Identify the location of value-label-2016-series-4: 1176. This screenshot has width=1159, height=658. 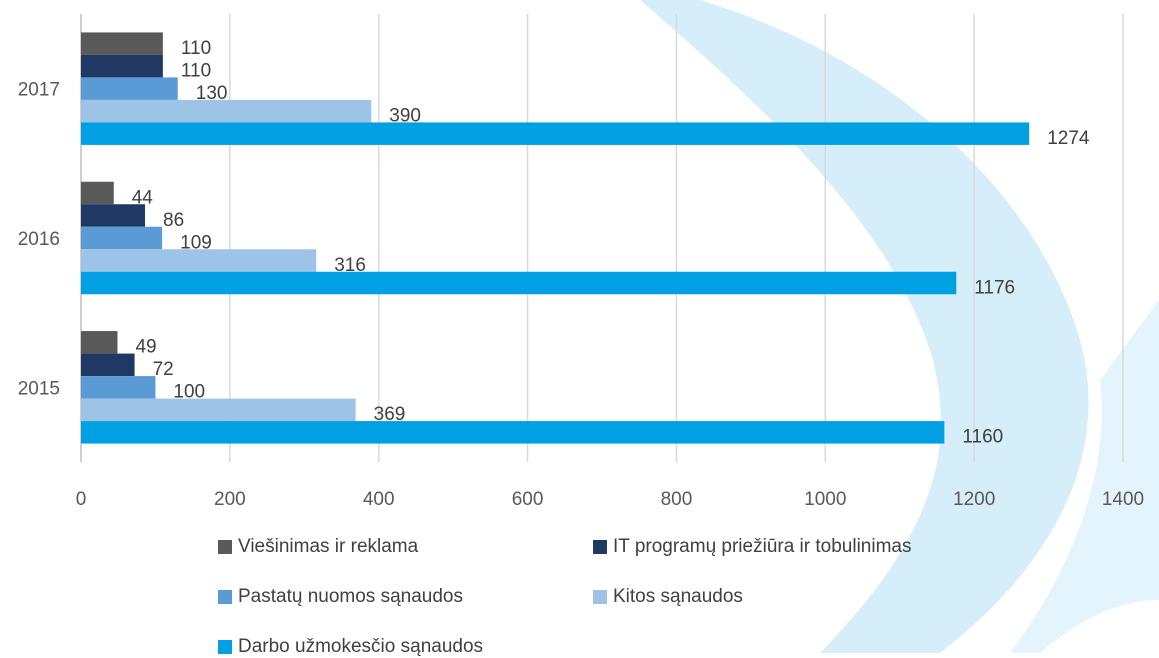
(994, 287).